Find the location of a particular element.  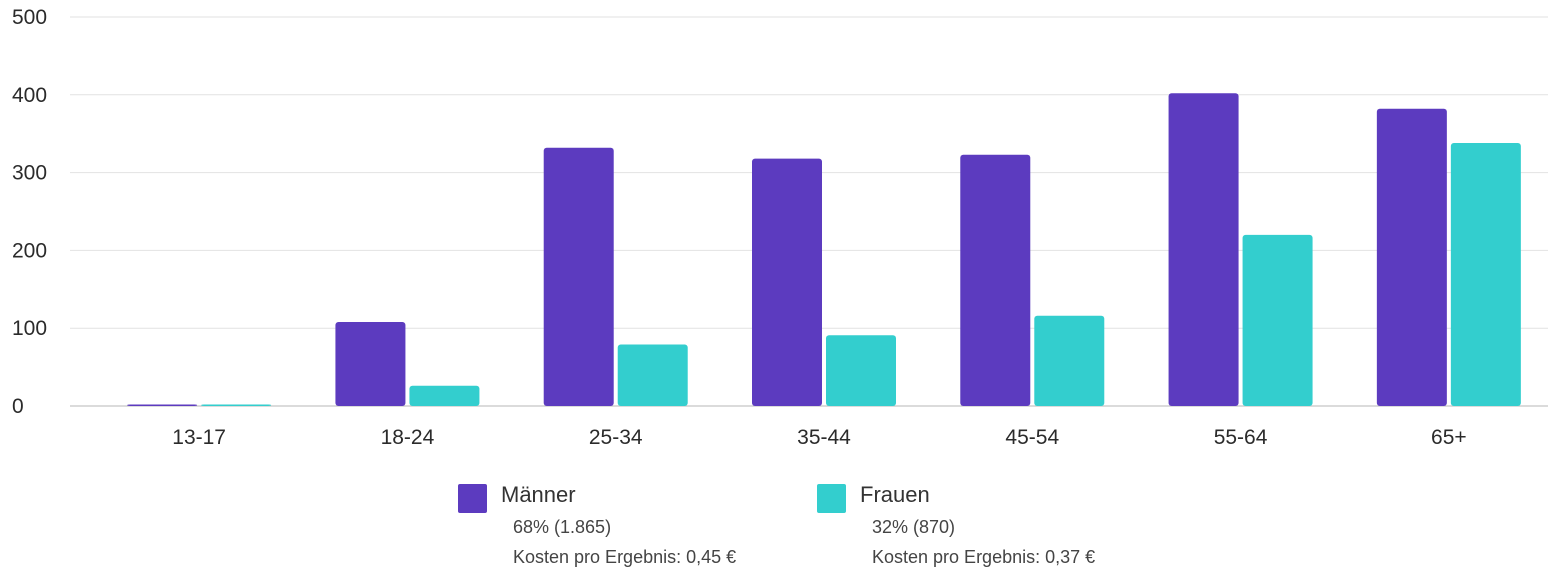

legend-cost: Kosten pro Ergebnis: 0,37 € is located at coordinates (984, 557).